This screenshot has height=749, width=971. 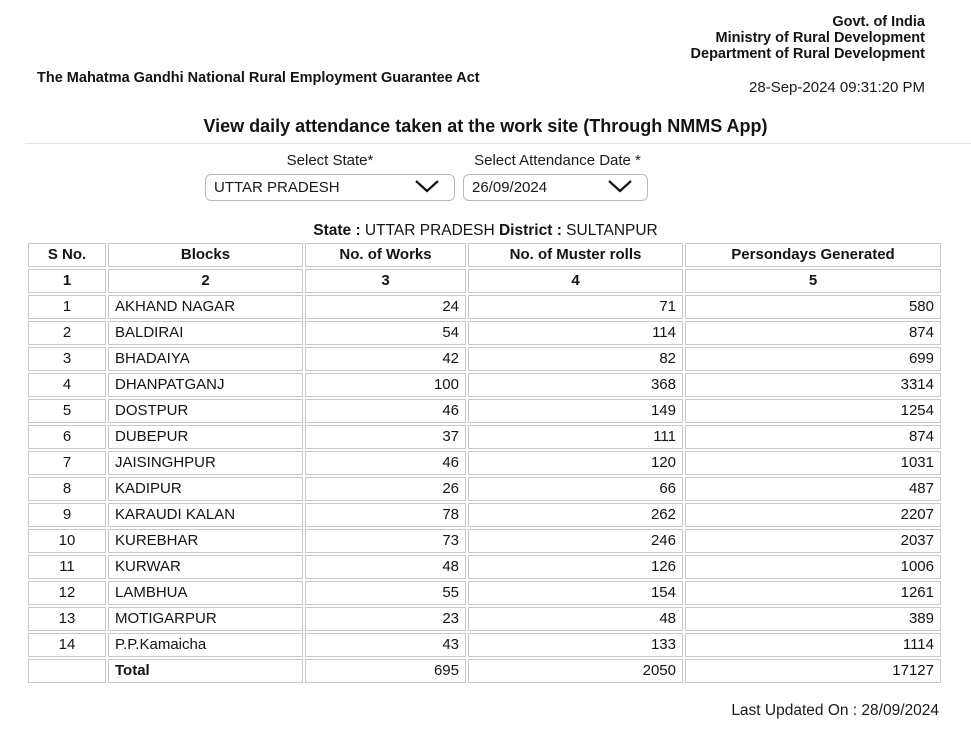 I want to click on sno-cell: 13, so click(x=67, y=619).